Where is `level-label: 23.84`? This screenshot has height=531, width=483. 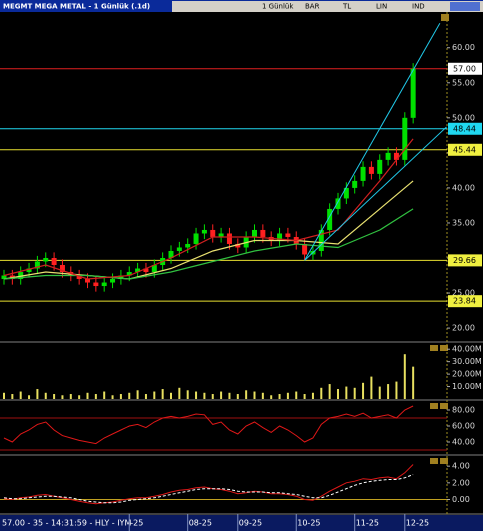
level-label: 23.84 is located at coordinates (464, 301).